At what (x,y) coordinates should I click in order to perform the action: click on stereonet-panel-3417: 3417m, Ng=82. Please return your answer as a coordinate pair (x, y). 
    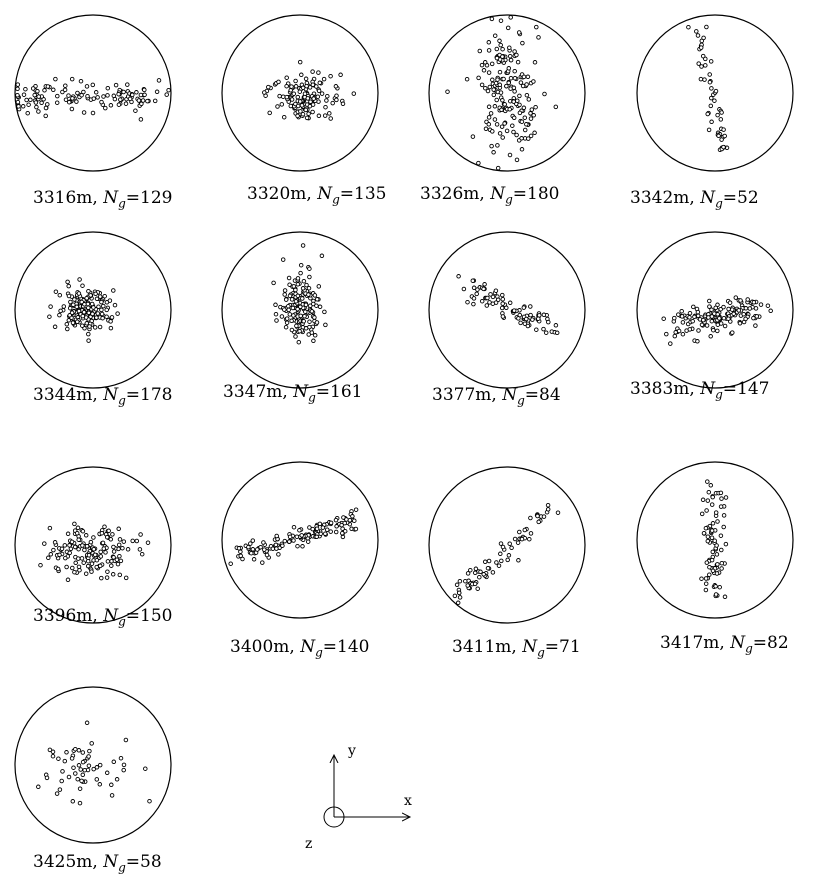
    Looking at the image, I should click on (715, 555).